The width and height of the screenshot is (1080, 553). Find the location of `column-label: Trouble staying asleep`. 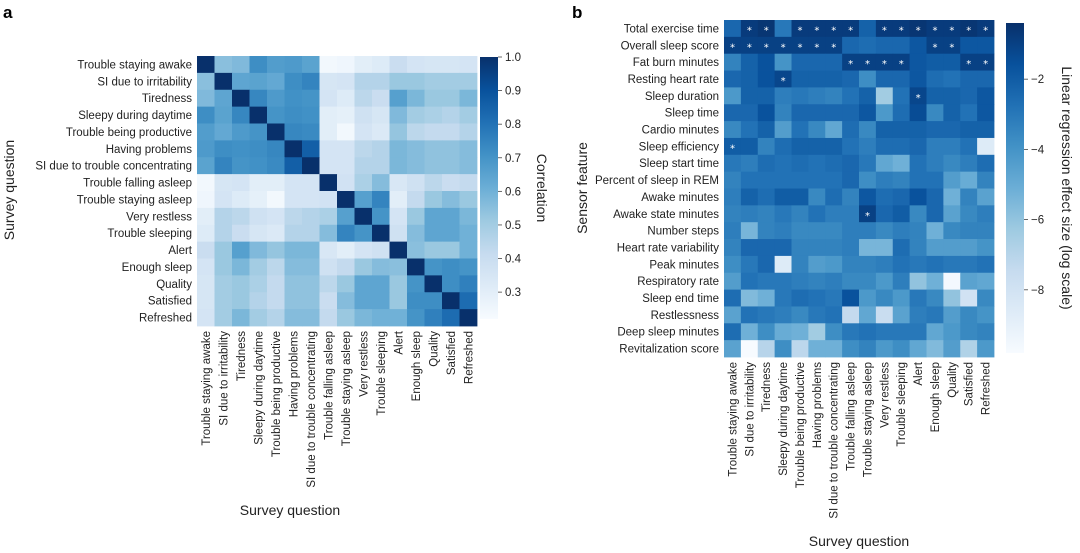

column-label: Trouble staying asleep is located at coordinates (347, 388).